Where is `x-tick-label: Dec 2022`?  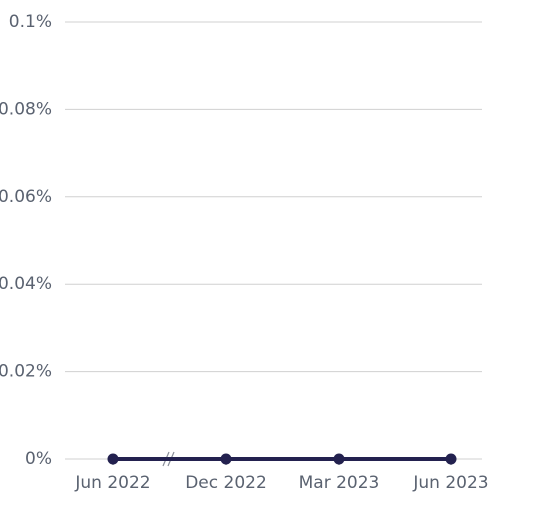 x-tick-label: Dec 2022 is located at coordinates (226, 483).